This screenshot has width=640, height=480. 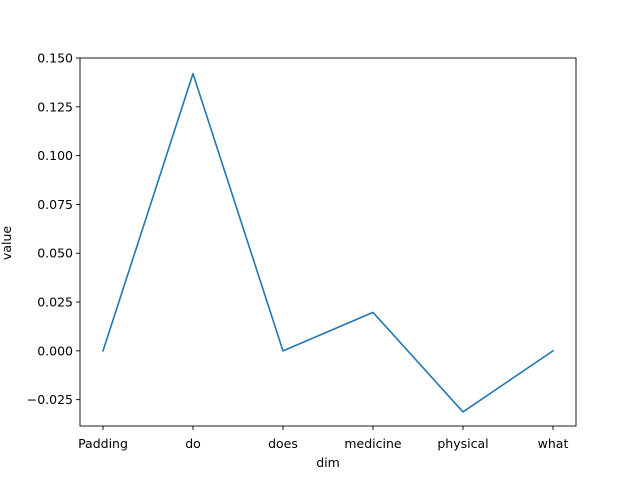 I want to click on x-tick-label: Padding, so click(x=103, y=443).